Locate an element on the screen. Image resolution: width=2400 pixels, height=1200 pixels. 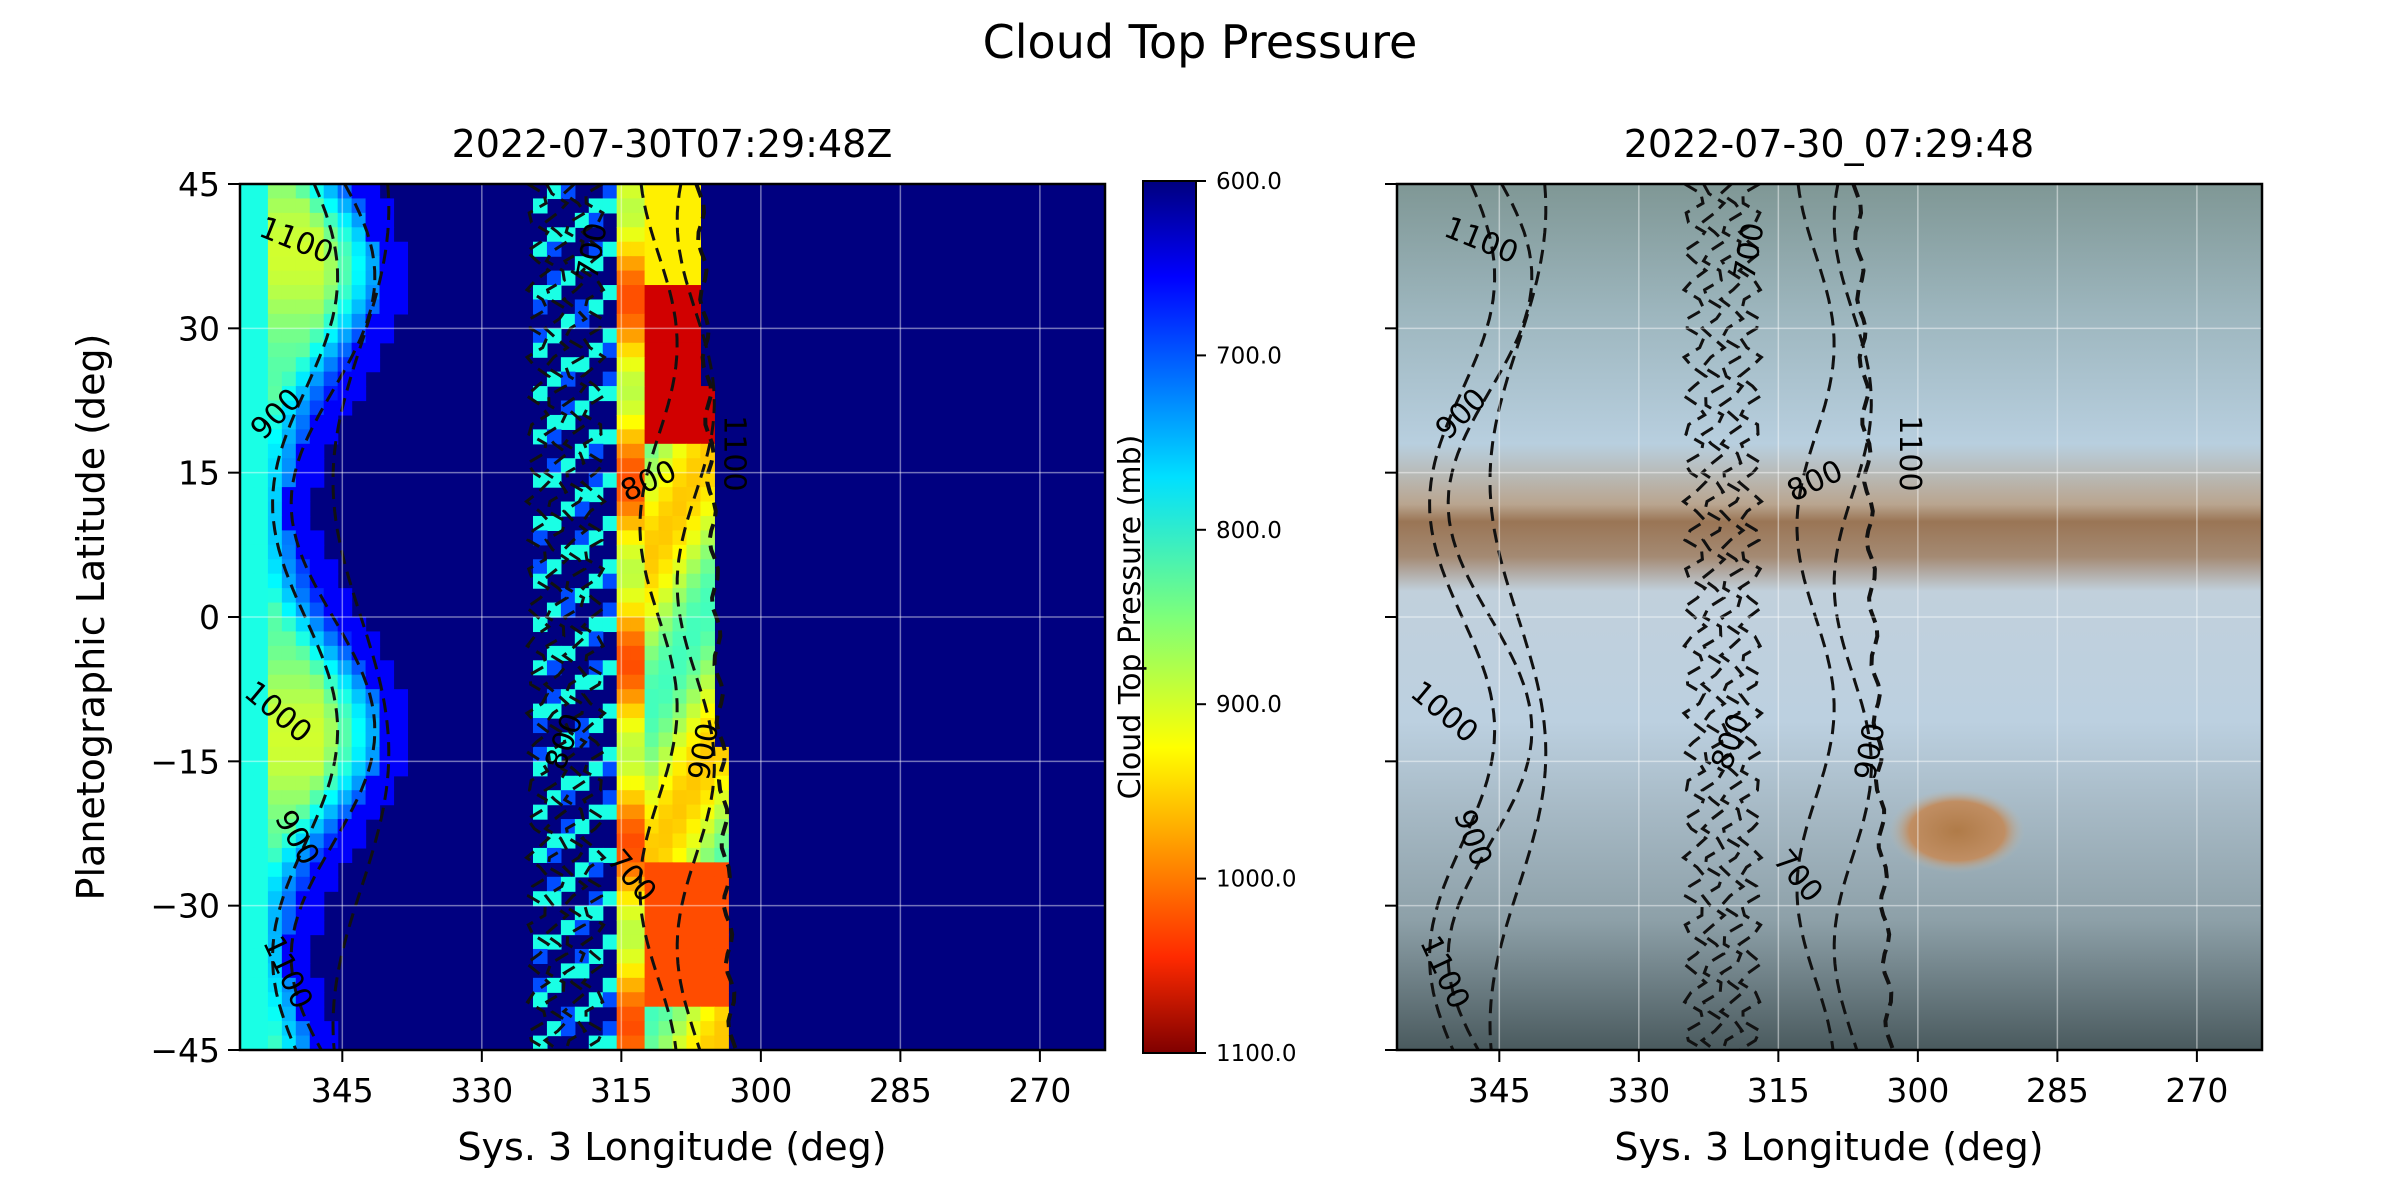
y-tick-label: −30 is located at coordinates (185, 906).